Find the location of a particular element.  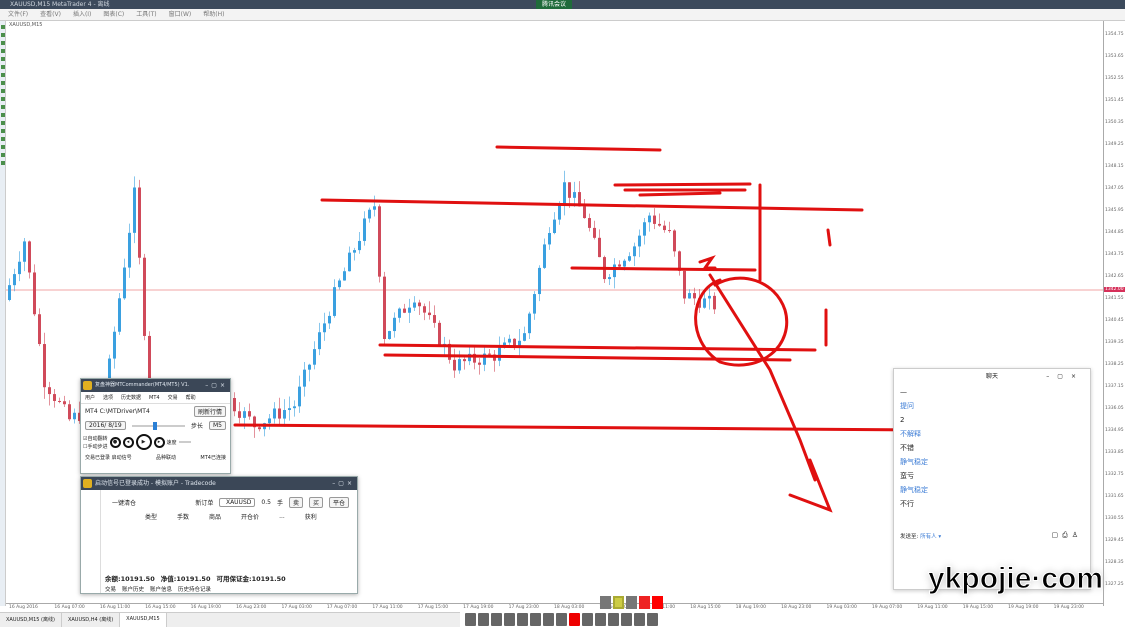

chat-sender: 静气稳定 is located at coordinates (914, 462).